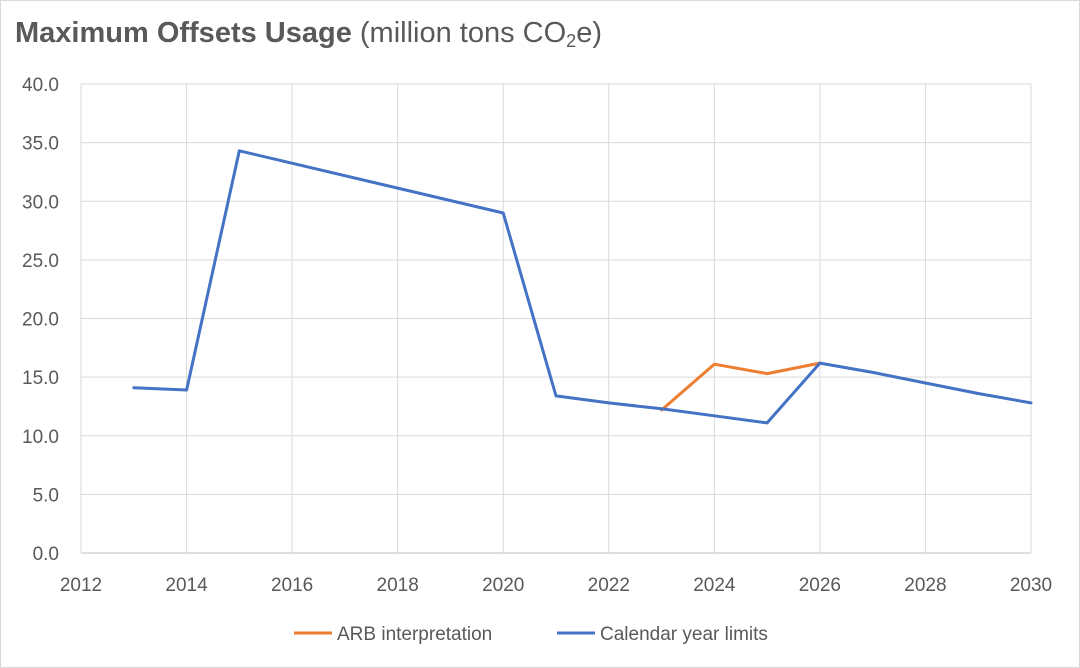 This screenshot has width=1080, height=668. Describe the element at coordinates (186, 585) in the screenshot. I see `x-tick-label: 2014` at that location.